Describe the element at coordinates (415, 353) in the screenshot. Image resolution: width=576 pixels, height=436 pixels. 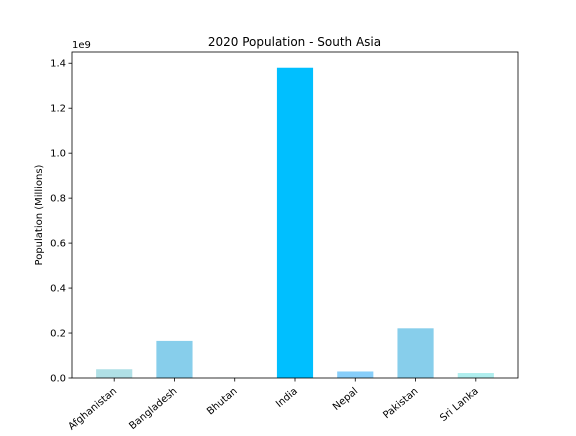
I see `bar-pakistan` at that location.